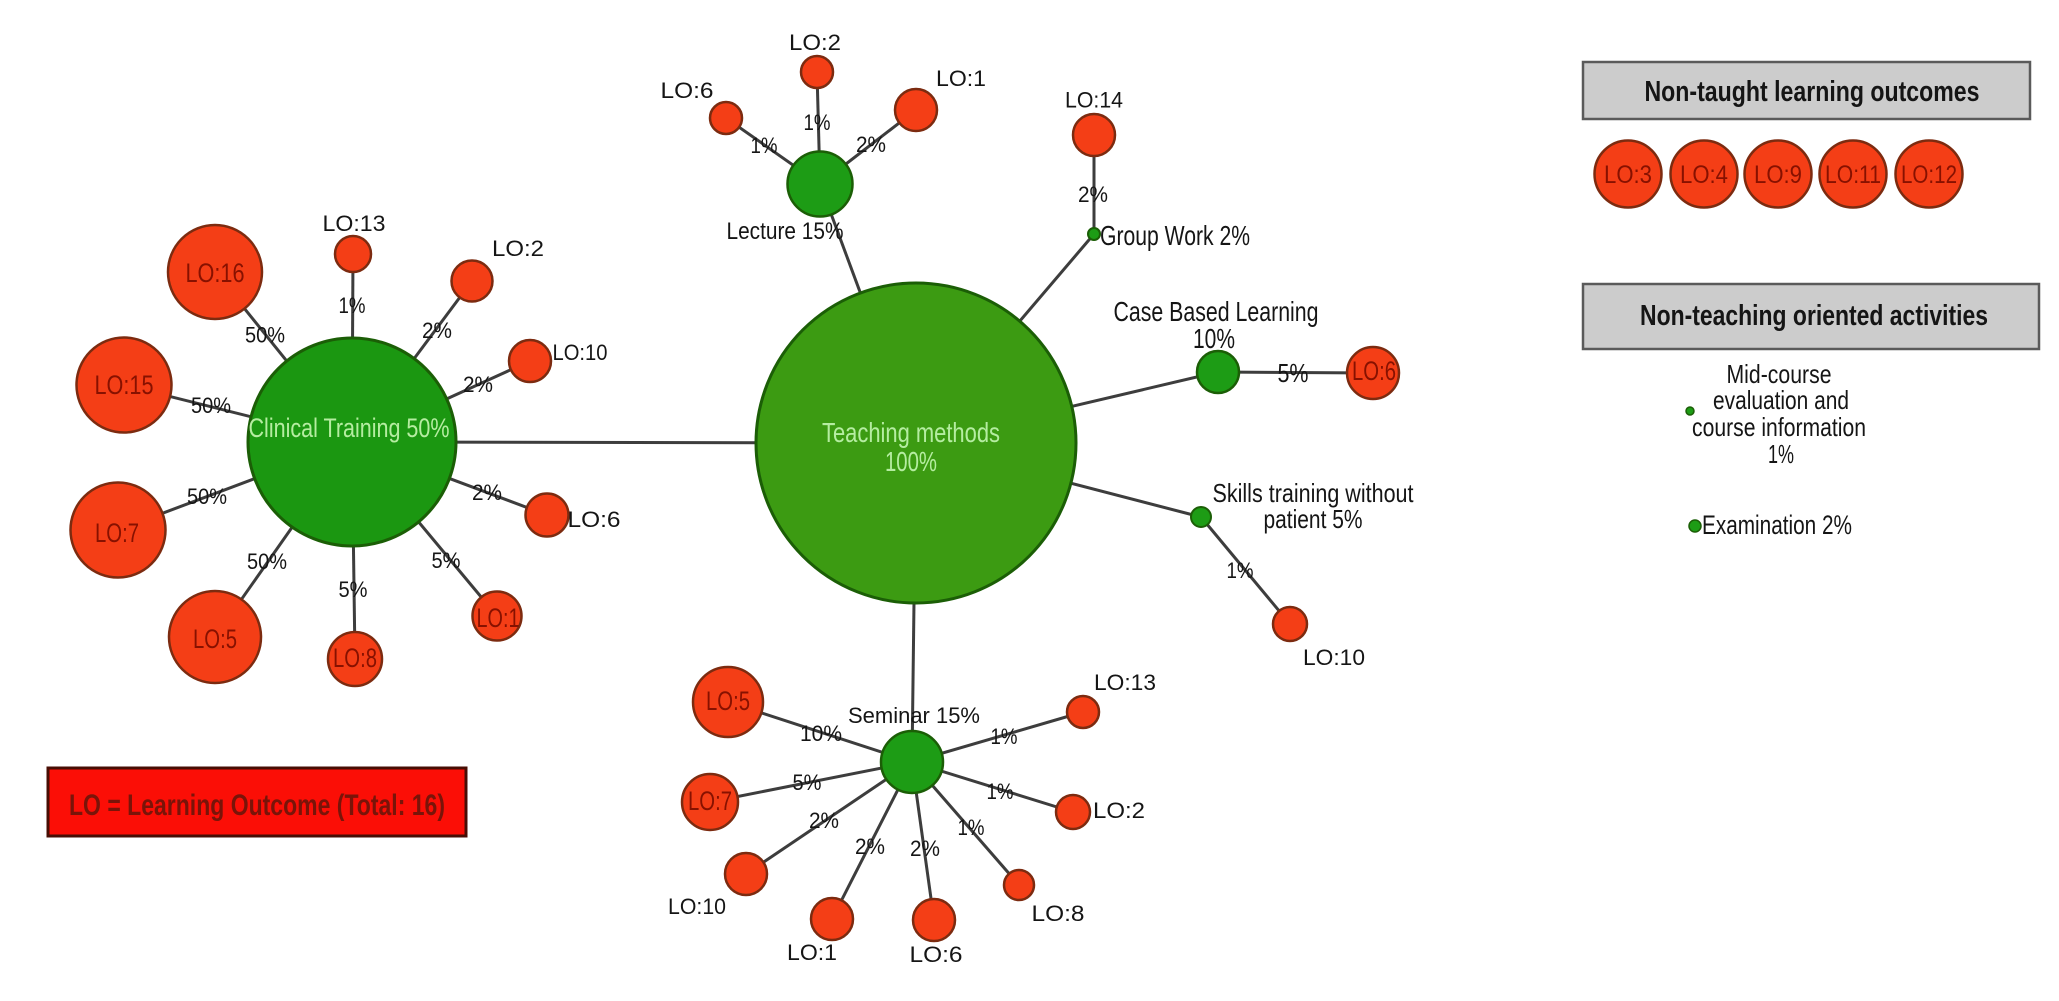  What do you see at coordinates (1704, 175) in the screenshot?
I see `svg-text: LO:4` at bounding box center [1704, 175].